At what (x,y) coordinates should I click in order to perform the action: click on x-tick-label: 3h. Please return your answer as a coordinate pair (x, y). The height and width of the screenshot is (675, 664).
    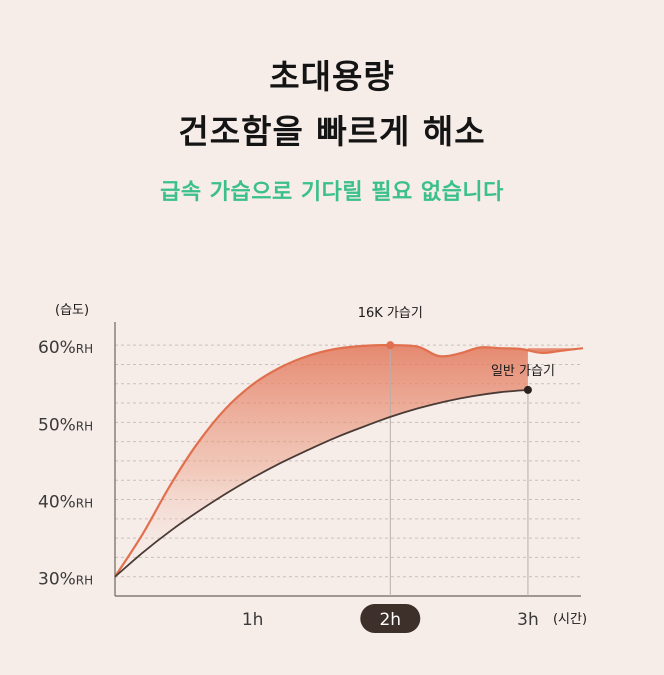
    Looking at the image, I should click on (528, 620).